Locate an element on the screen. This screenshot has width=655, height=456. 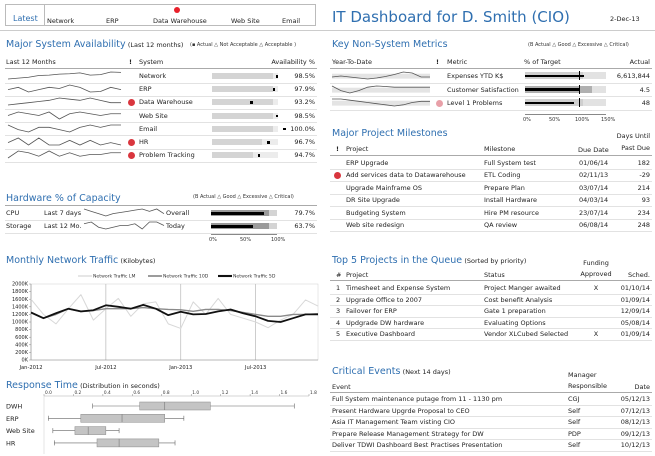
queue-header-divider is located at coordinates (491, 280).